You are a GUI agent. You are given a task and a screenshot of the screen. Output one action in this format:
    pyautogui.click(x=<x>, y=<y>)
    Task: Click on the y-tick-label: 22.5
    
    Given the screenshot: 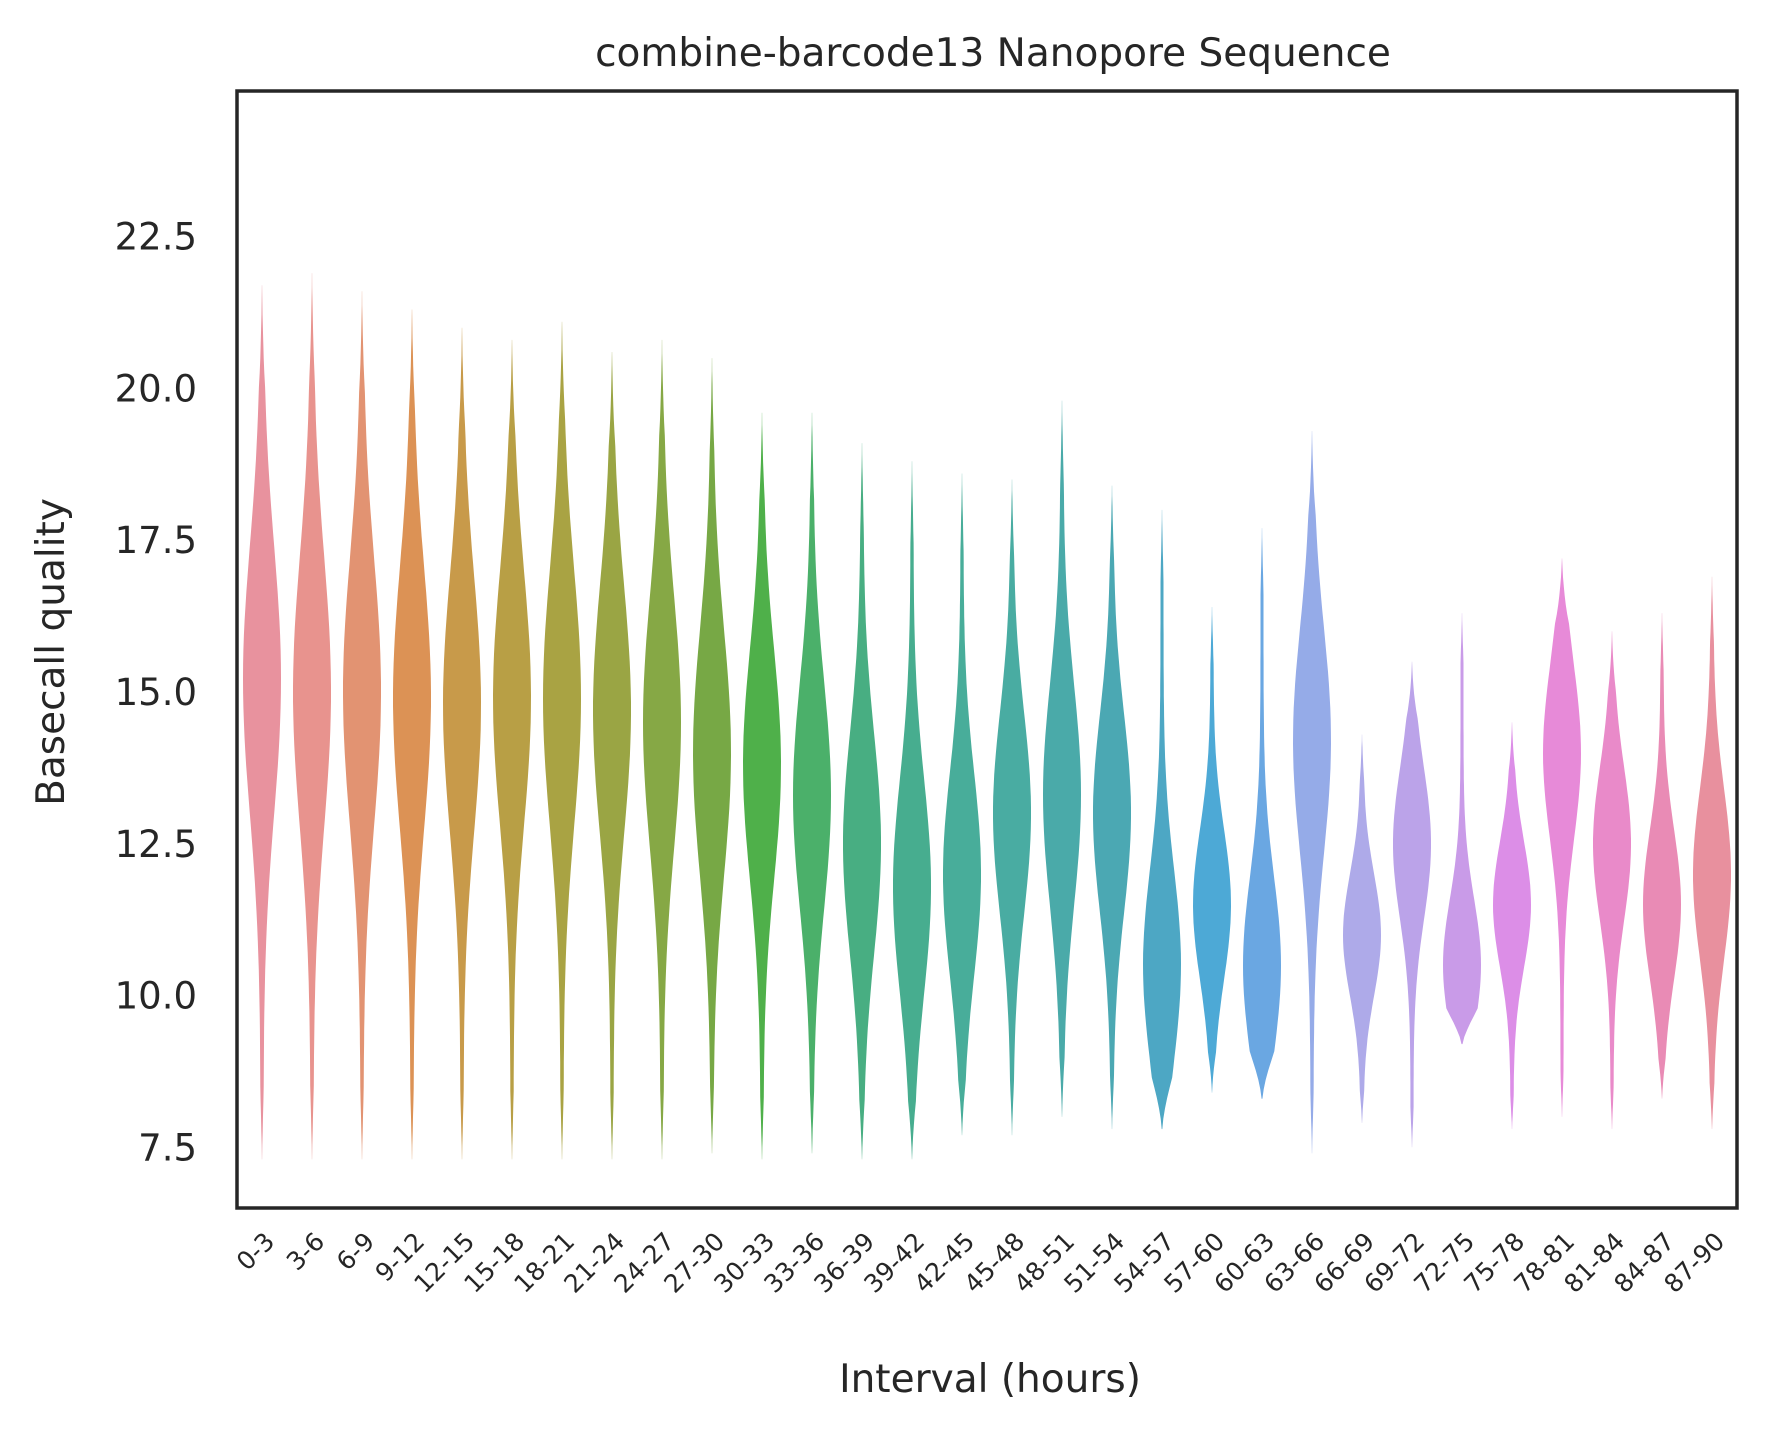 What is the action you would take?
    pyautogui.click(x=156, y=237)
    